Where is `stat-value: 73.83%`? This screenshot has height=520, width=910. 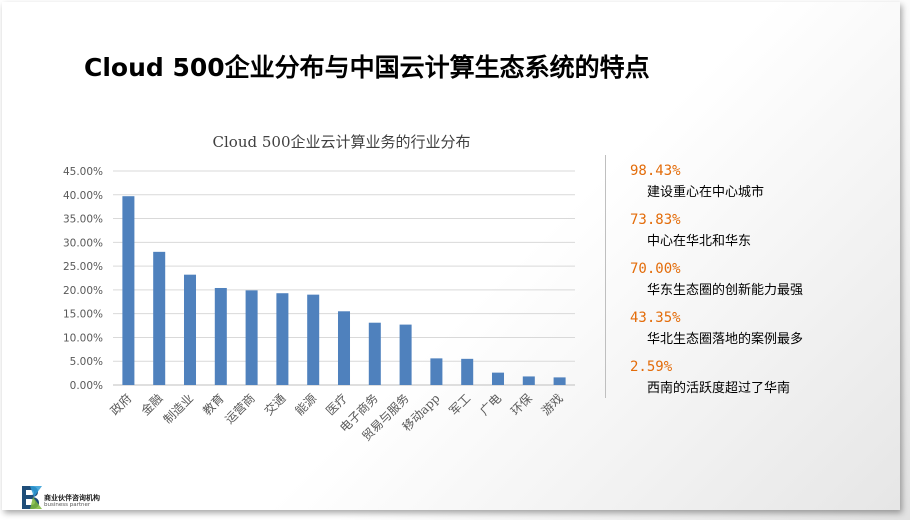
stat-value: 73.83% is located at coordinates (655, 220).